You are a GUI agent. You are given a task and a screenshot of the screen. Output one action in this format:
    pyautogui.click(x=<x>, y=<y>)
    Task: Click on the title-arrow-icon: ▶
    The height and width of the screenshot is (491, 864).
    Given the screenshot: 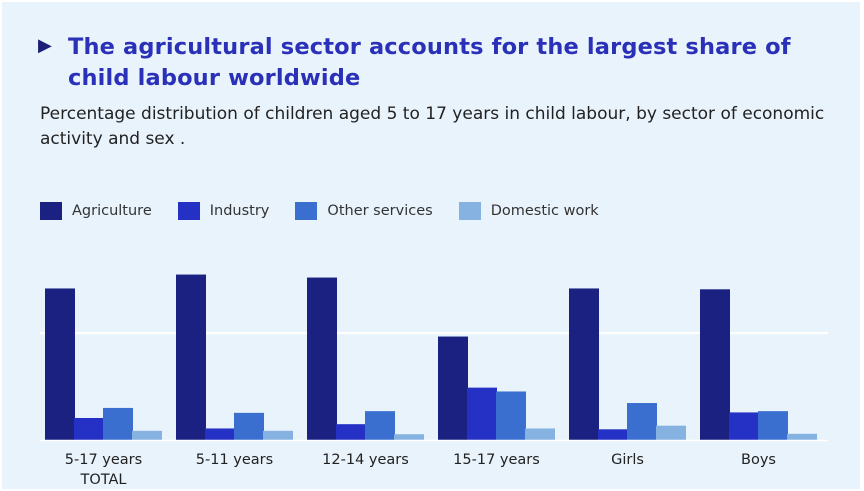 What is the action you would take?
    pyautogui.click(x=45, y=45)
    